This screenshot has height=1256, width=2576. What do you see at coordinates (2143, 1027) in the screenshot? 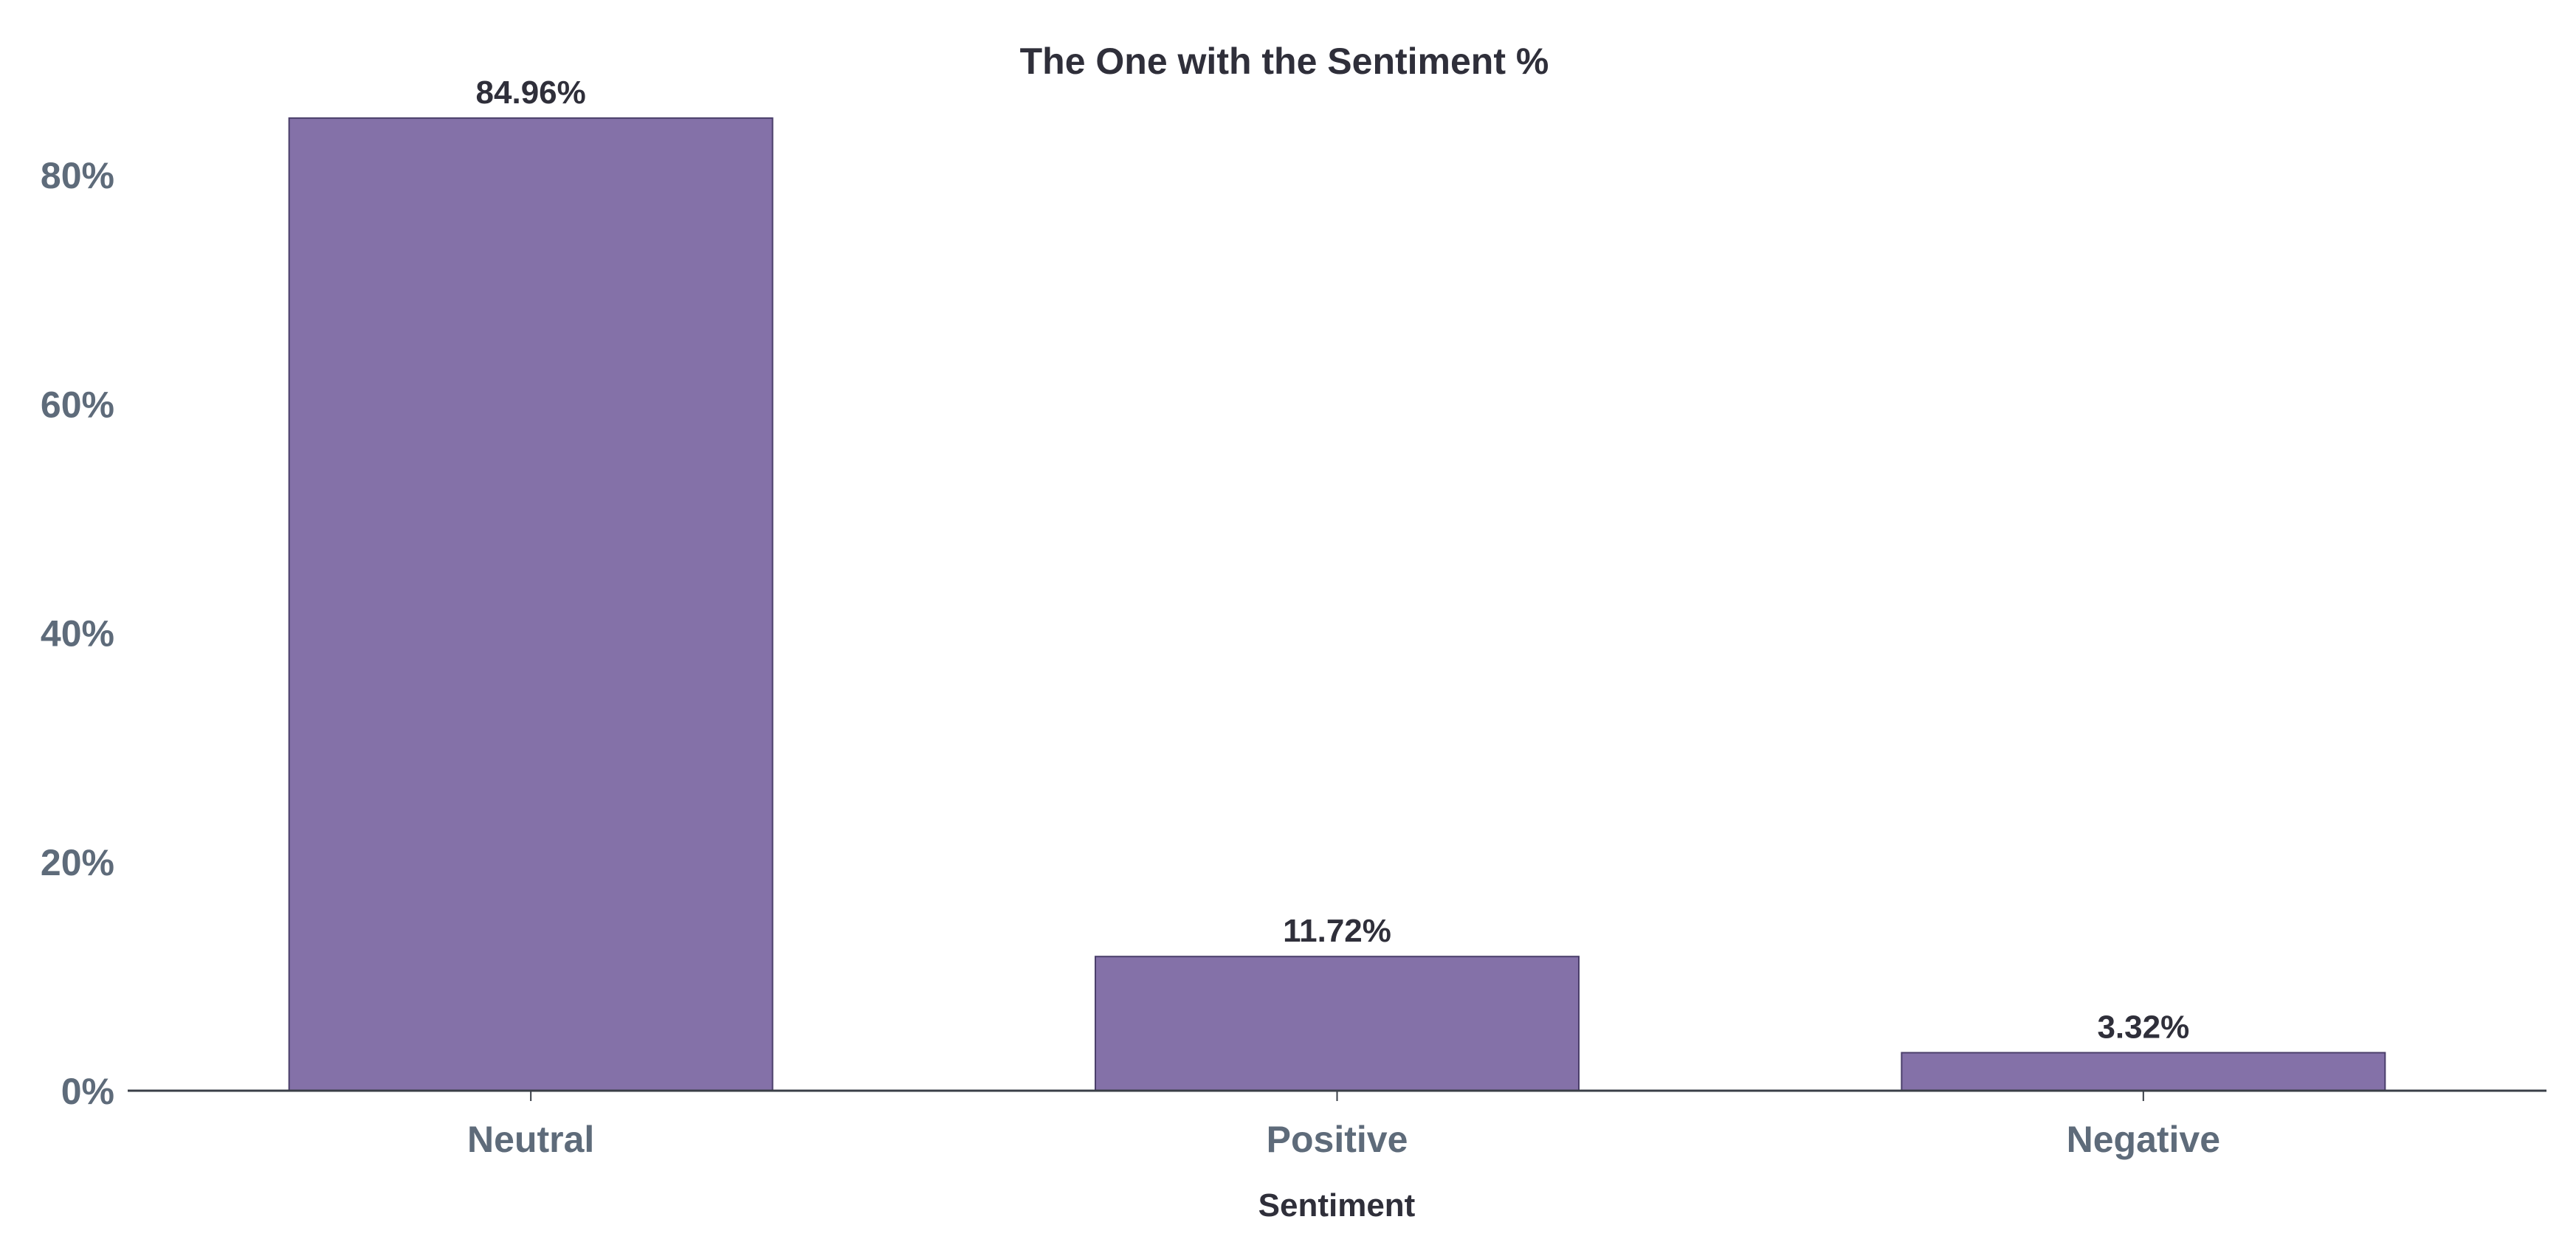
I see `data-label-negative: 3.32%` at bounding box center [2143, 1027].